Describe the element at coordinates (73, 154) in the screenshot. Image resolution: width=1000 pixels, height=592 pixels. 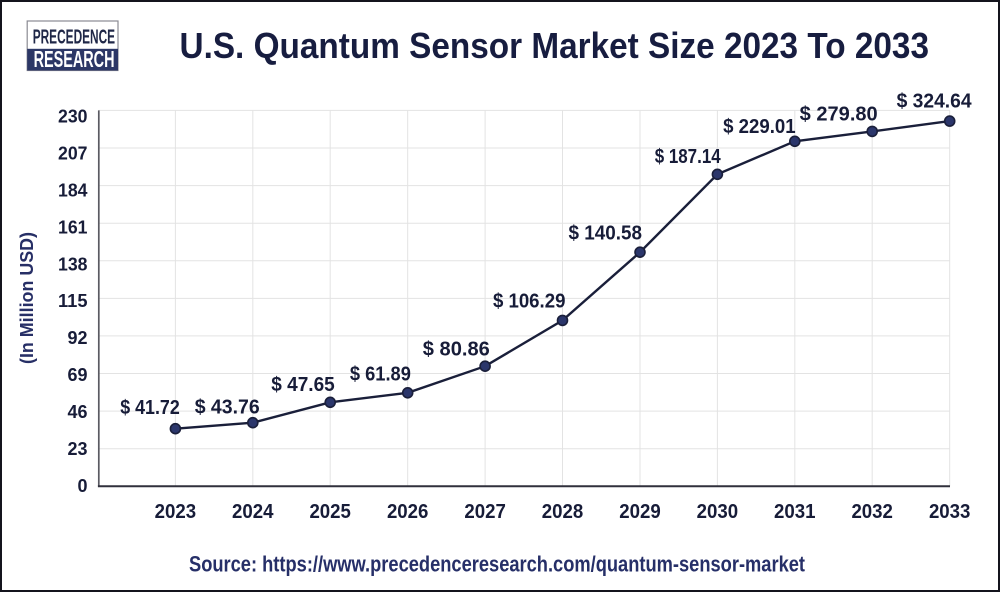
I see `svg-text: 207` at that location.